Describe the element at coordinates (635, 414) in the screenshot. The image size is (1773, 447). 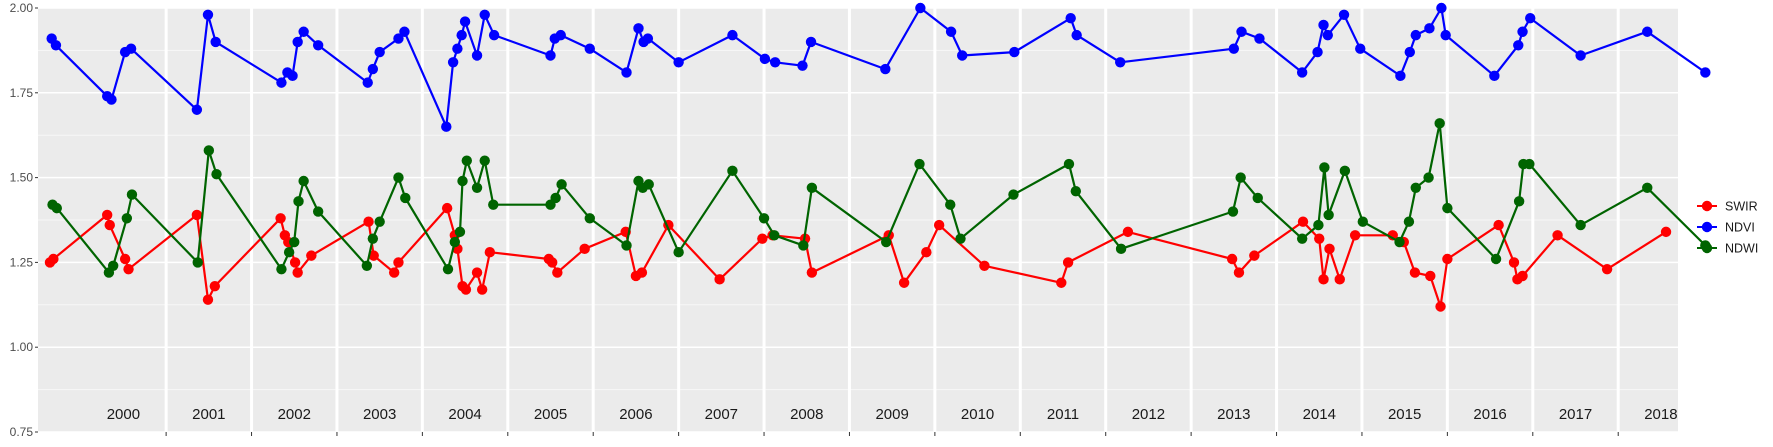
I see `year-label: 2006` at that location.